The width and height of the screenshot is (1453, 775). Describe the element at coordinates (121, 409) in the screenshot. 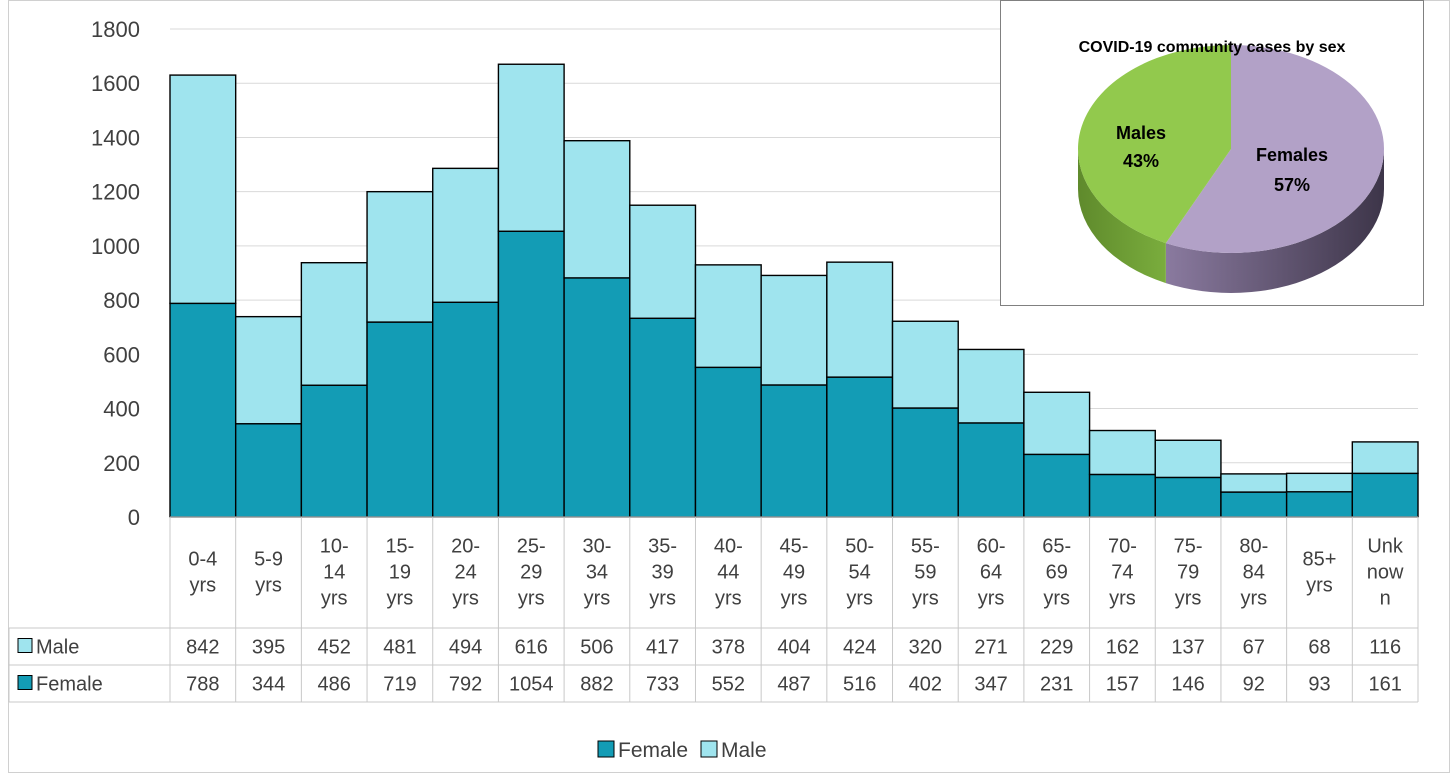

I see `y-tick-label: 400` at that location.